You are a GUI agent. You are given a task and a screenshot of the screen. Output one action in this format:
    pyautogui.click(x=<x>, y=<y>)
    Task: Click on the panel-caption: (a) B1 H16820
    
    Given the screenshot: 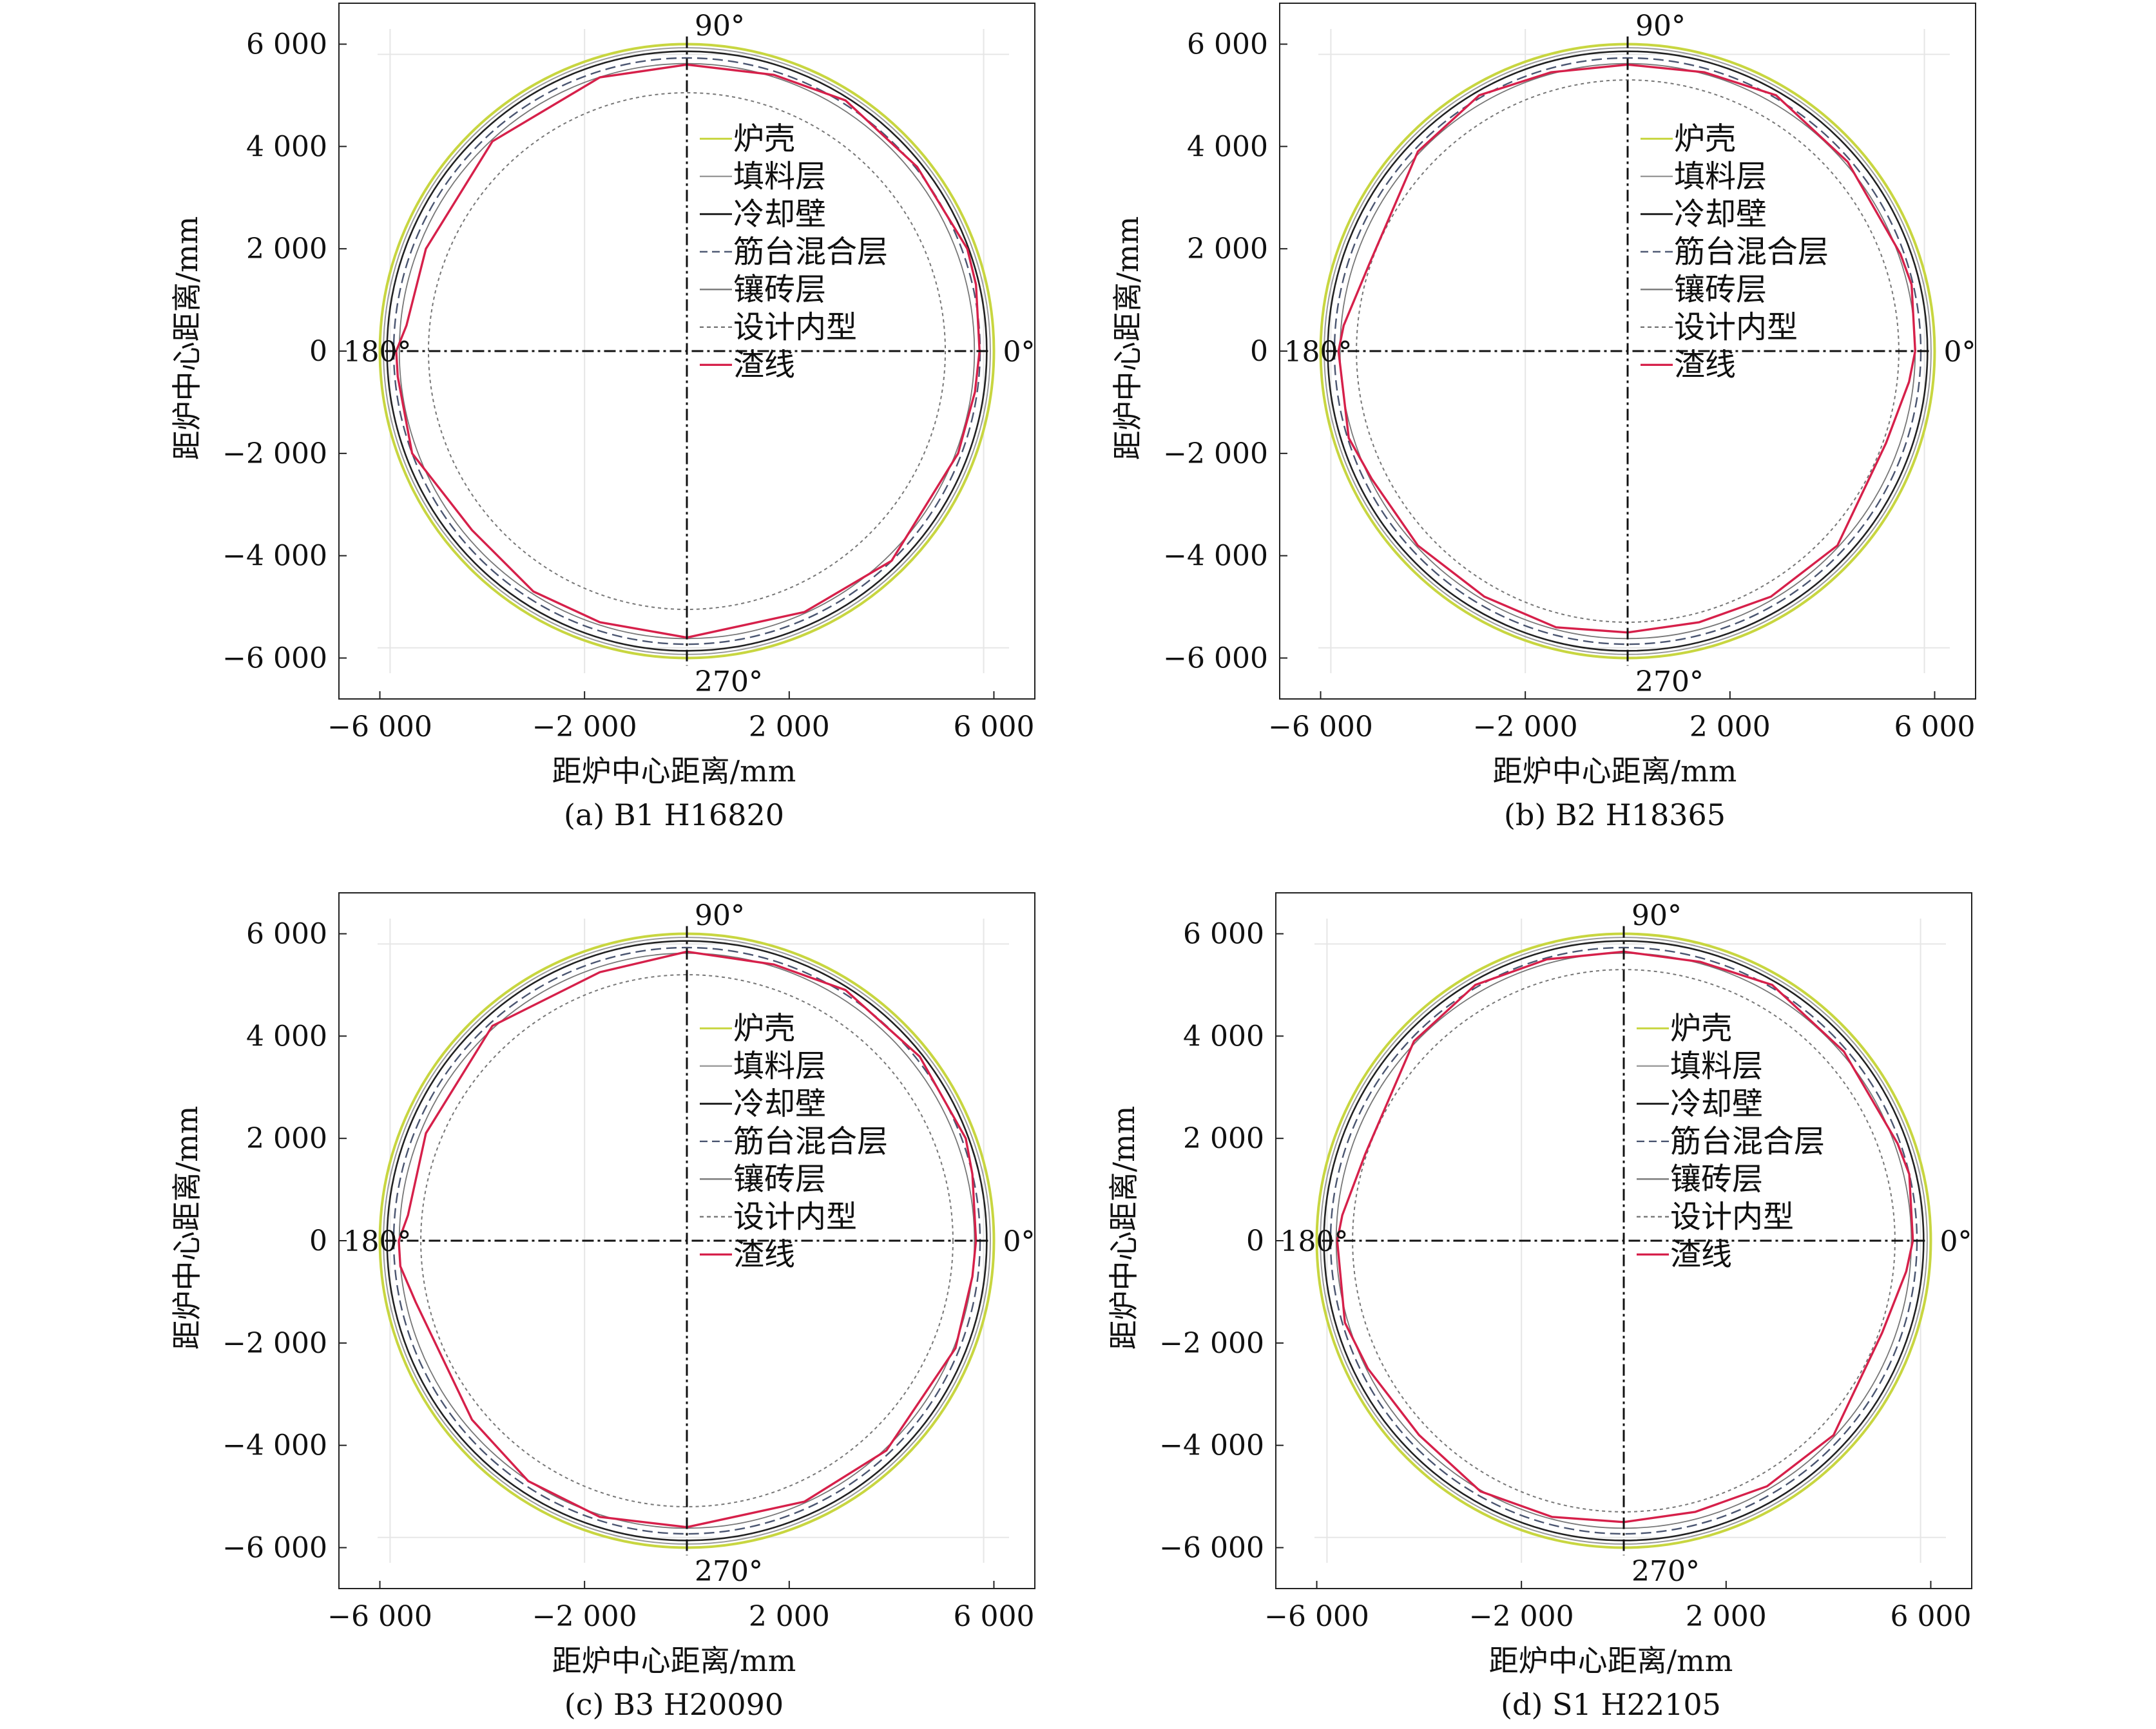 What is the action you would take?
    pyautogui.click(x=674, y=815)
    